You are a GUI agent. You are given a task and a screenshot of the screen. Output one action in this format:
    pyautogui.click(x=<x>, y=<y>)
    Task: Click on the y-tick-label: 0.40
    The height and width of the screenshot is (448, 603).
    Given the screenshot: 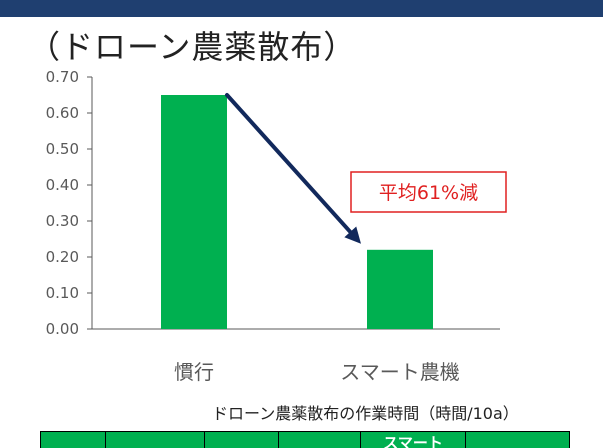 What is the action you would take?
    pyautogui.click(x=62, y=185)
    